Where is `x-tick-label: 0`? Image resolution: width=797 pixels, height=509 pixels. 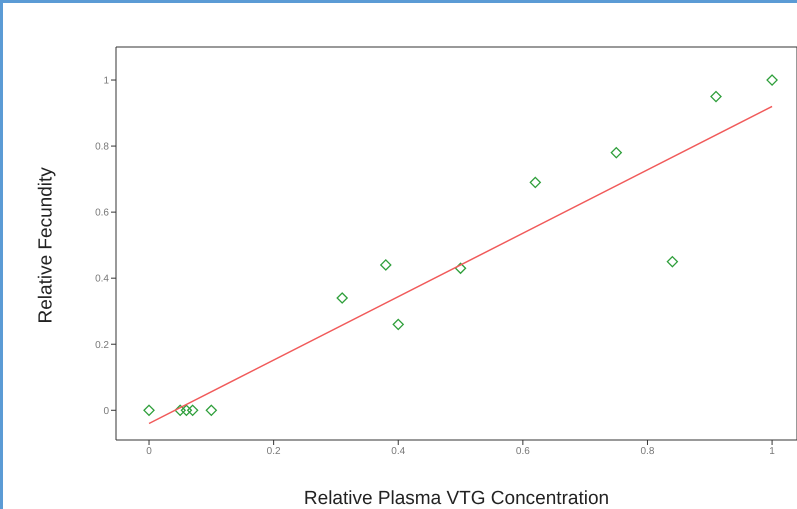
x-tick-label: 0 is located at coordinates (149, 452).